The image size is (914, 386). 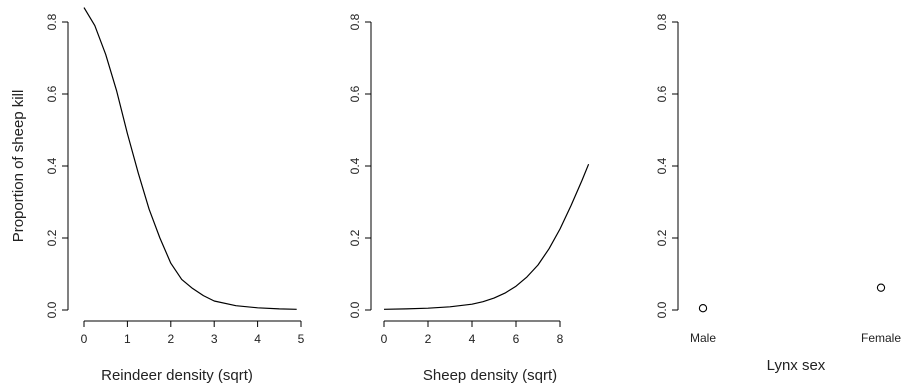 What do you see at coordinates (703, 308) in the screenshot?
I see `panel-lynx-sex-point-male` at bounding box center [703, 308].